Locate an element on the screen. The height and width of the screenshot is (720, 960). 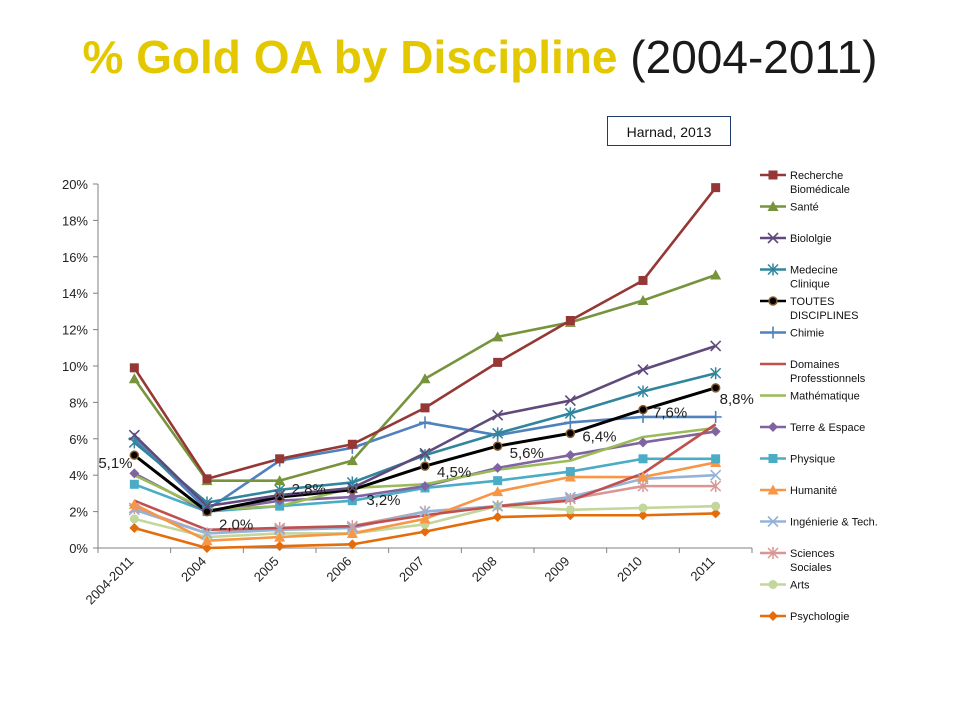
x-tick-label: 2010 is located at coordinates (629, 569).